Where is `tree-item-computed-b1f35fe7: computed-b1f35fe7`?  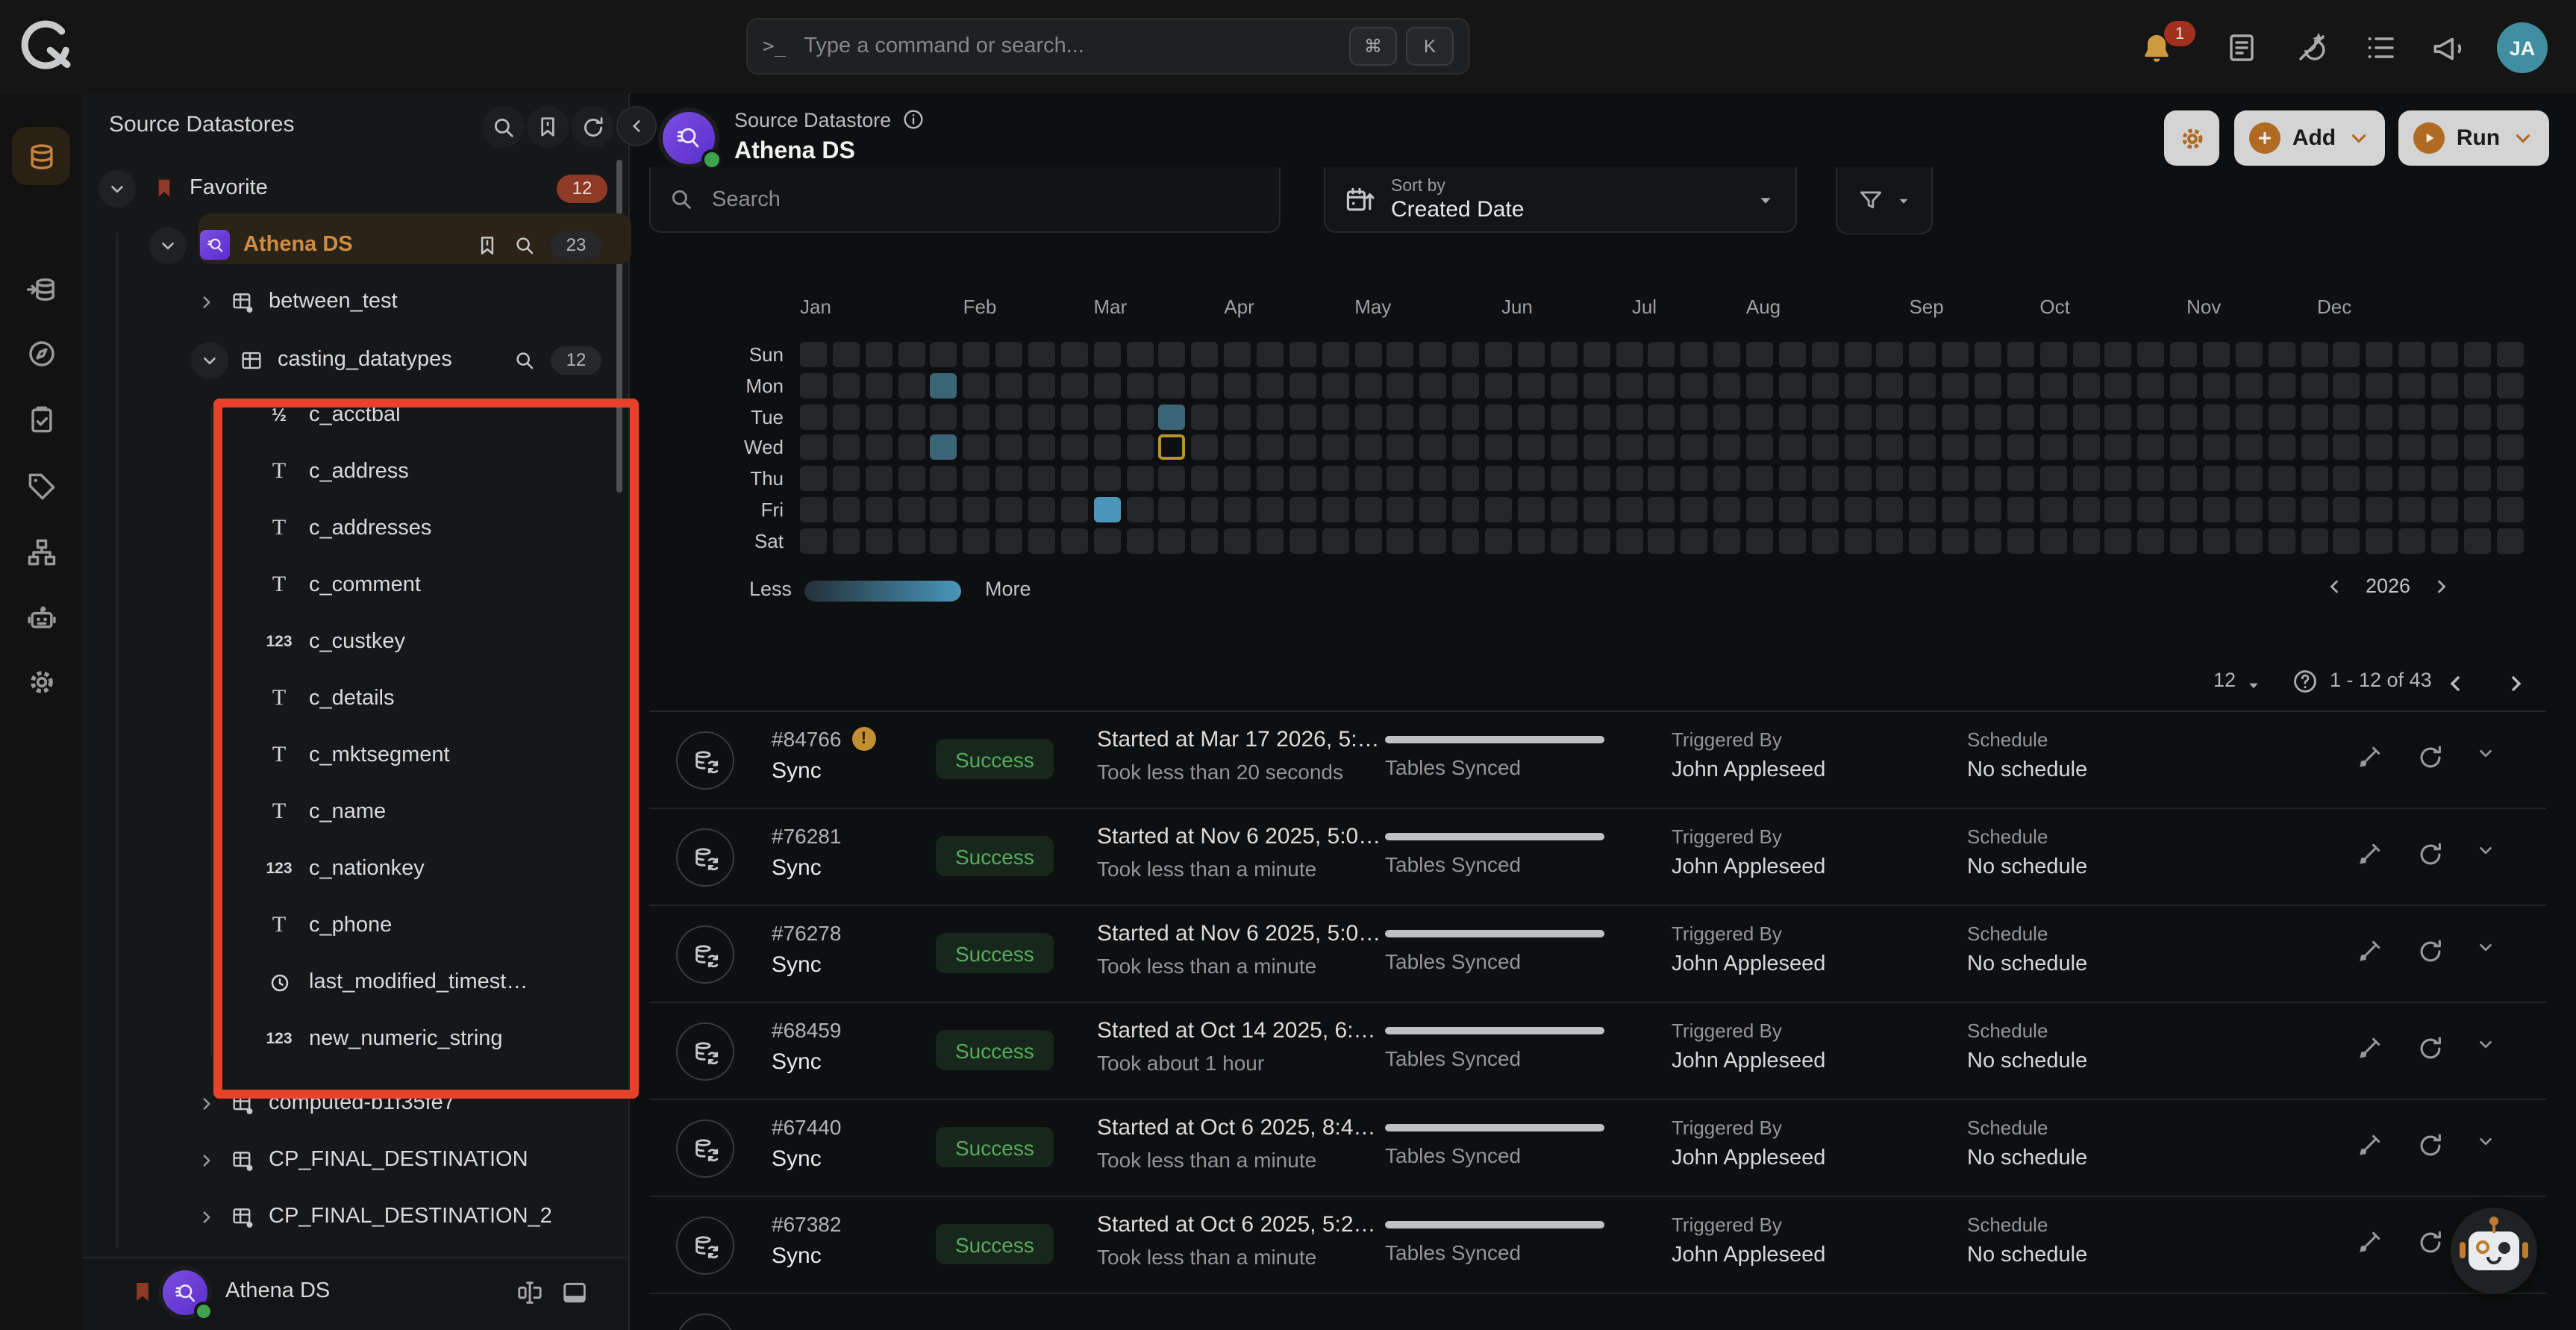
tree-item-computed-b1f35fe7: computed-b1f35fe7 is located at coordinates (355, 1103).